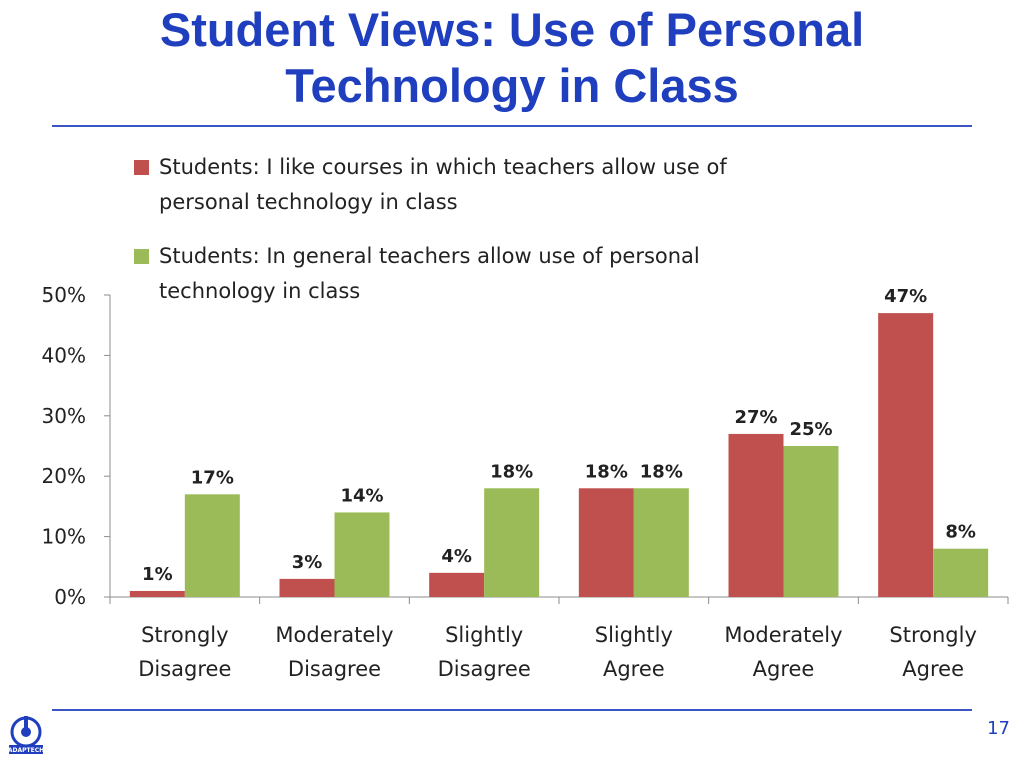 Image resolution: width=1024 pixels, height=768 pixels. Describe the element at coordinates (64, 295) in the screenshot. I see `y-tick-label: 50%` at that location.